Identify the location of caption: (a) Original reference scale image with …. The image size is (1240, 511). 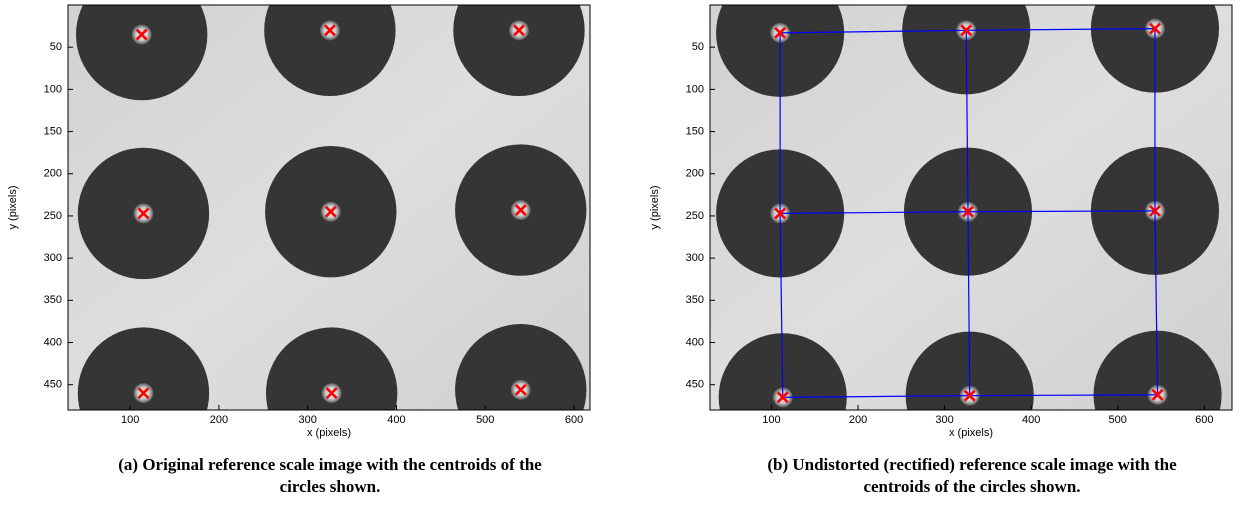
(330, 475).